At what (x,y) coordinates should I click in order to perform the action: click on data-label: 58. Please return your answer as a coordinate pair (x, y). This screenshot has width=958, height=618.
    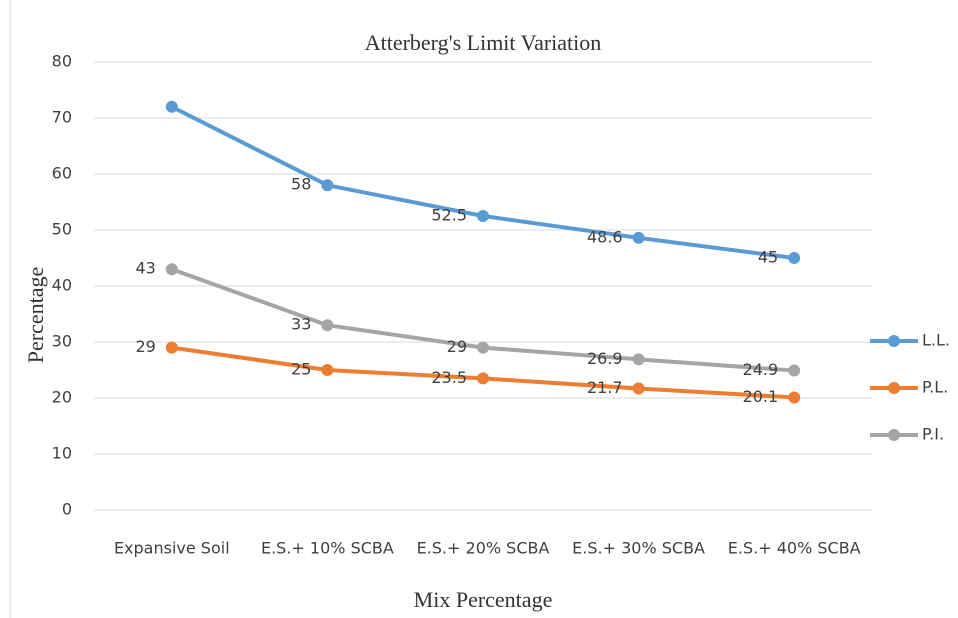
    Looking at the image, I should click on (301, 184).